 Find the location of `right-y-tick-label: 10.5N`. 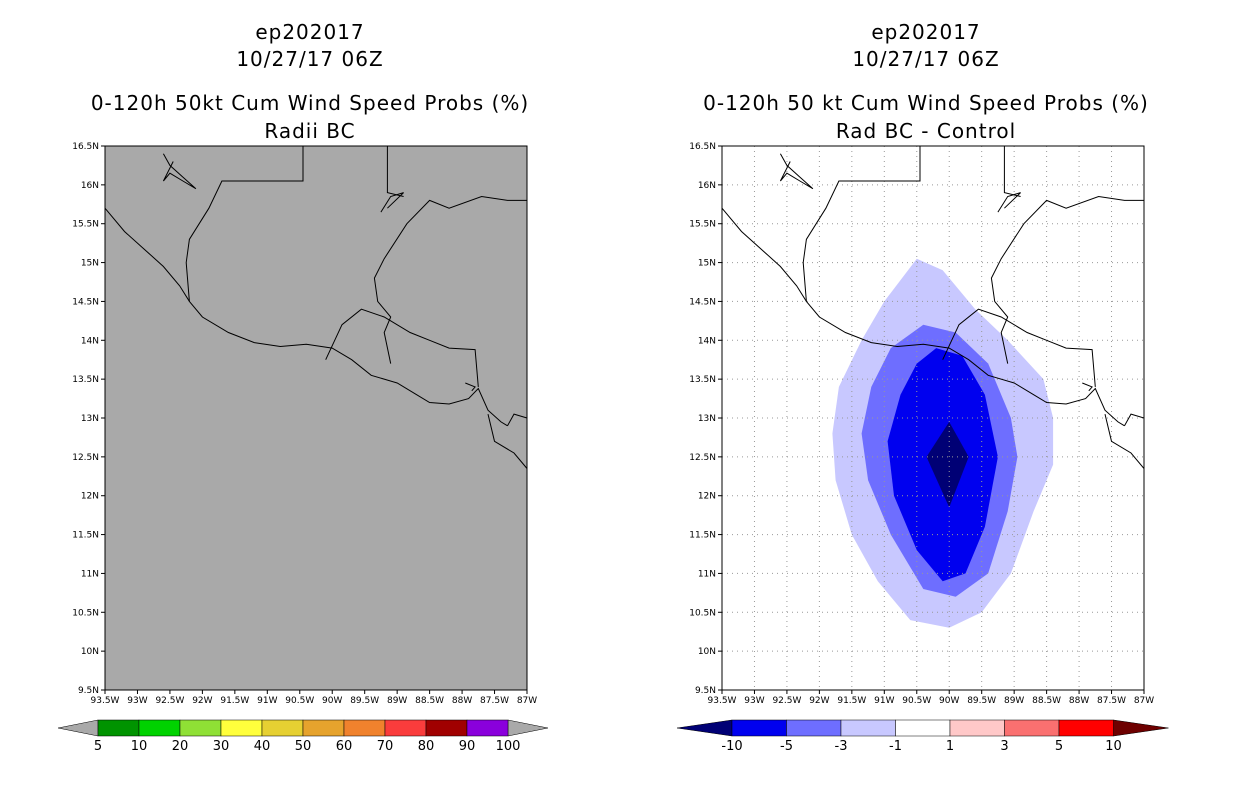

right-y-tick-label: 10.5N is located at coordinates (702, 613).